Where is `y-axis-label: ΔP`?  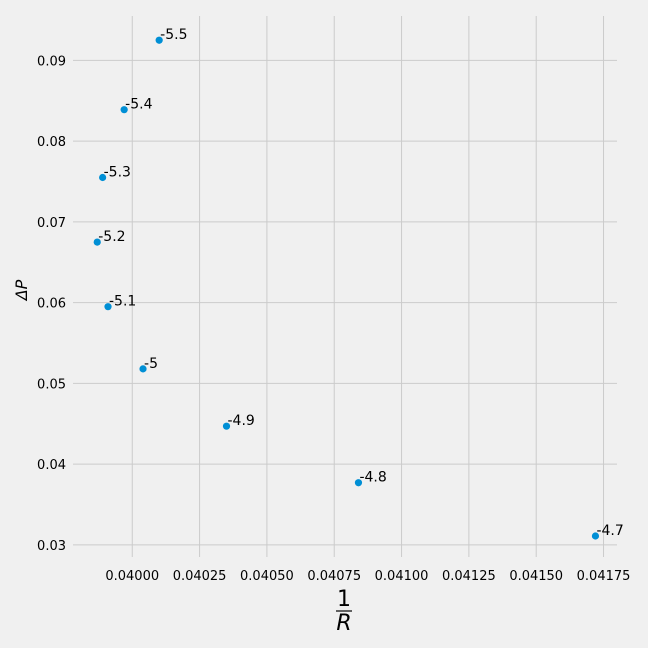
y-axis-label: ΔP is located at coordinates (21, 290).